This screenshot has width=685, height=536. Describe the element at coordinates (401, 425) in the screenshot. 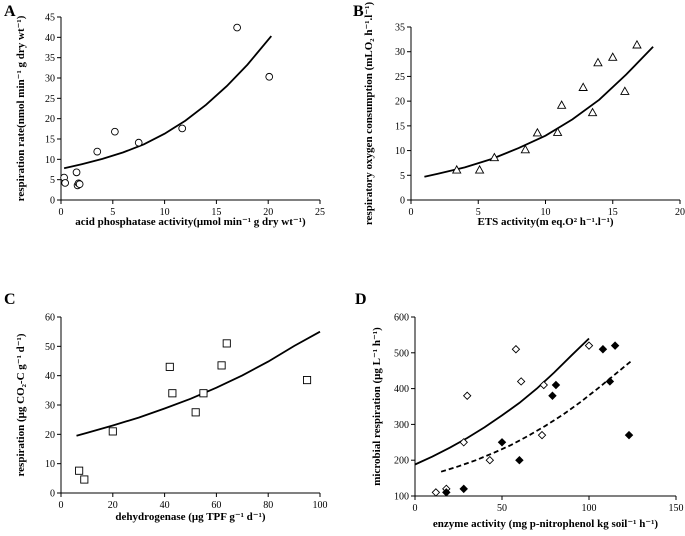

I see `y-tick-label: 300` at that location.